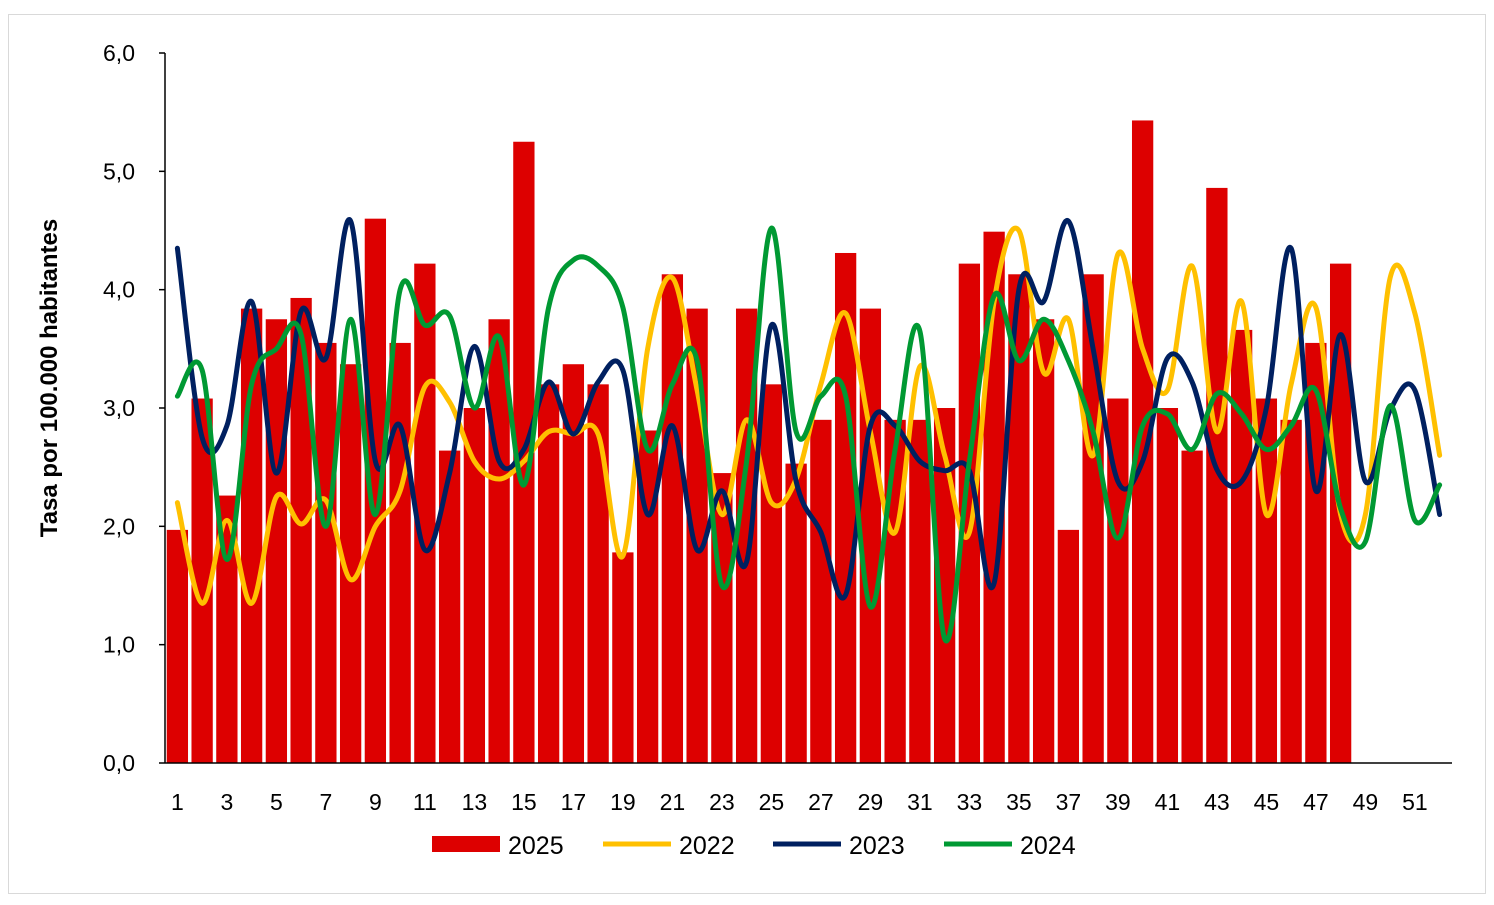 This screenshot has height=905, width=1494. I want to click on x-tick-label: 47, so click(1316, 802).